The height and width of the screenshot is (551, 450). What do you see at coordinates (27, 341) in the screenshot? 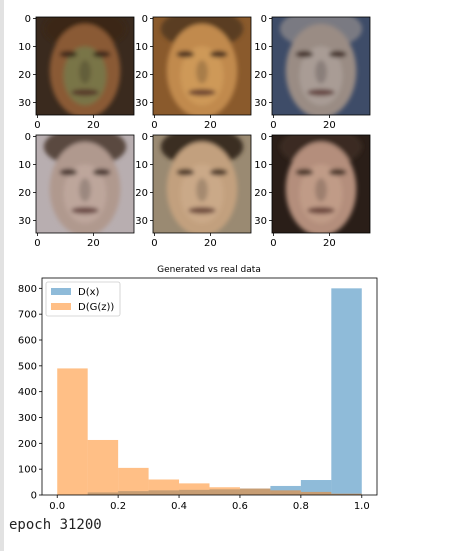
I see `y-tick-label: 600` at bounding box center [27, 341].